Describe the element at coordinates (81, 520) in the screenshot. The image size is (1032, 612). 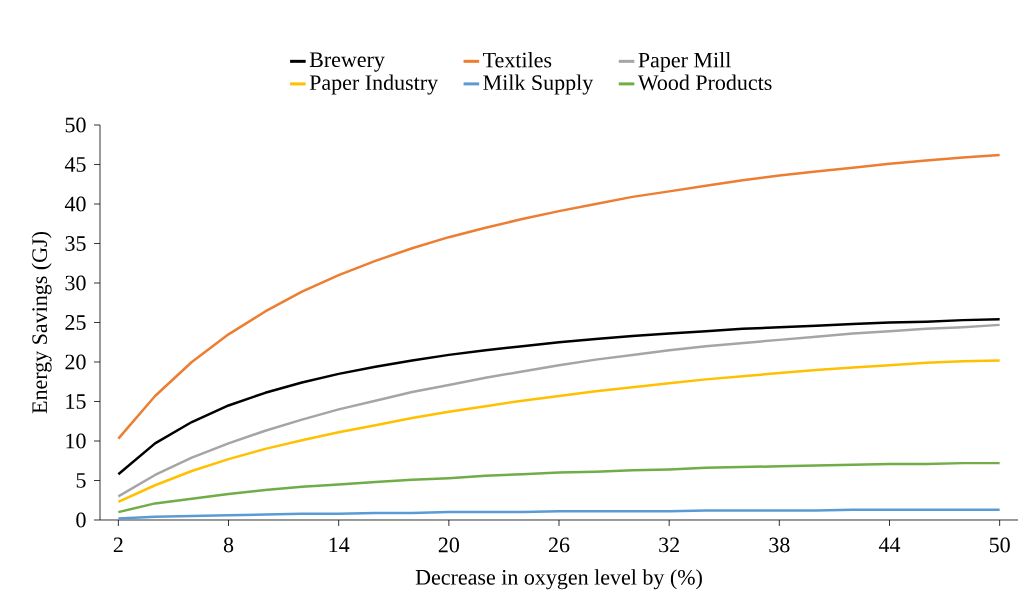
I see `y-tick-label: 0` at that location.